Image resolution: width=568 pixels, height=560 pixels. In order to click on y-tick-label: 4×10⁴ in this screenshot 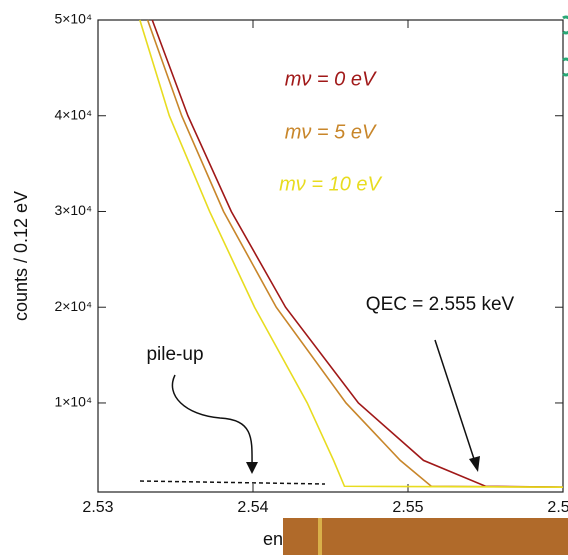, I will do `click(73, 114)`.